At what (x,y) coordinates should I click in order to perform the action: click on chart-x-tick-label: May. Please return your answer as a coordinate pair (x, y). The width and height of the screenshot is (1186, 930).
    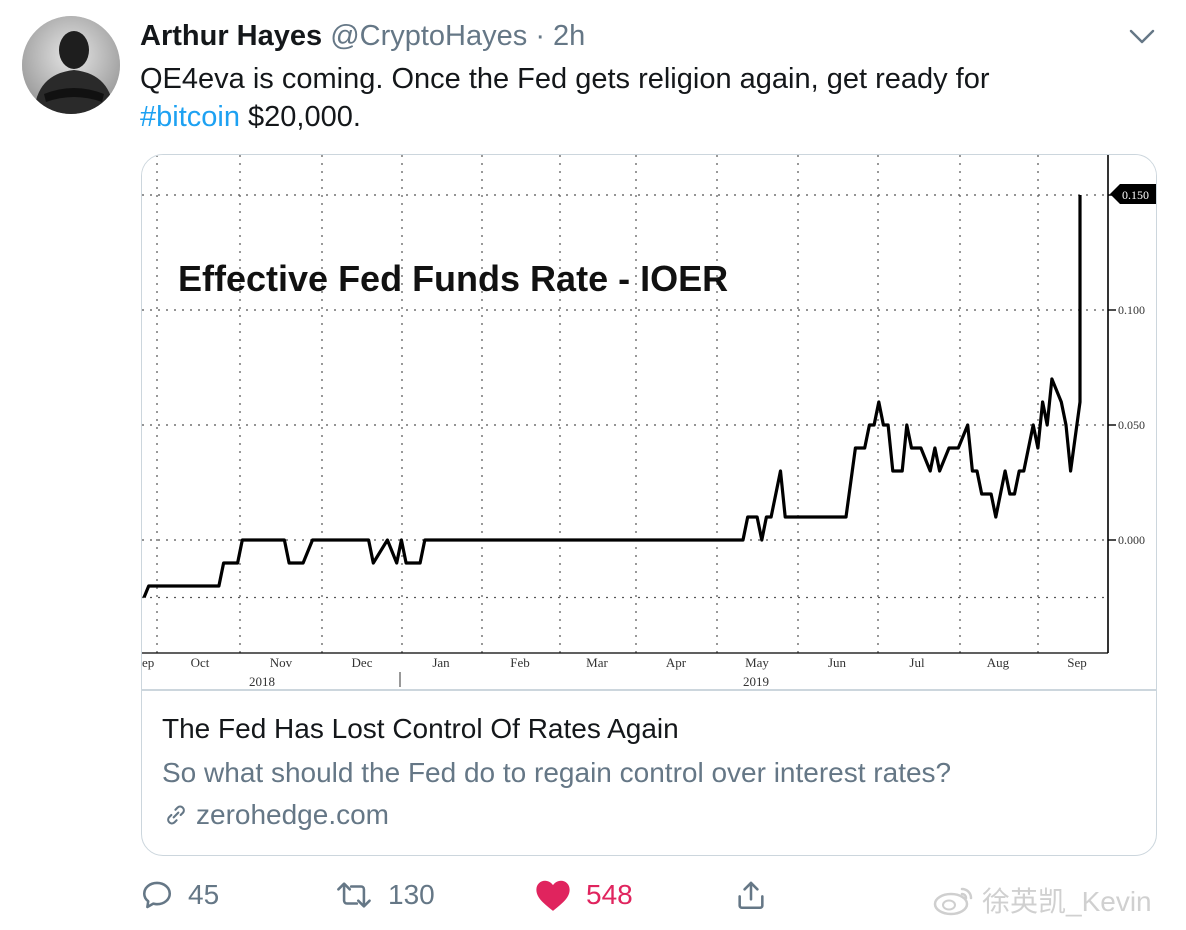
    Looking at the image, I should click on (757, 662).